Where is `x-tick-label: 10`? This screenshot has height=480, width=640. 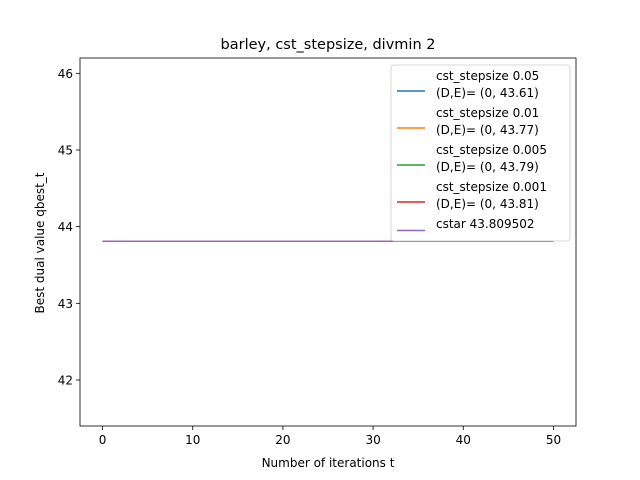 x-tick-label: 10 is located at coordinates (192, 440).